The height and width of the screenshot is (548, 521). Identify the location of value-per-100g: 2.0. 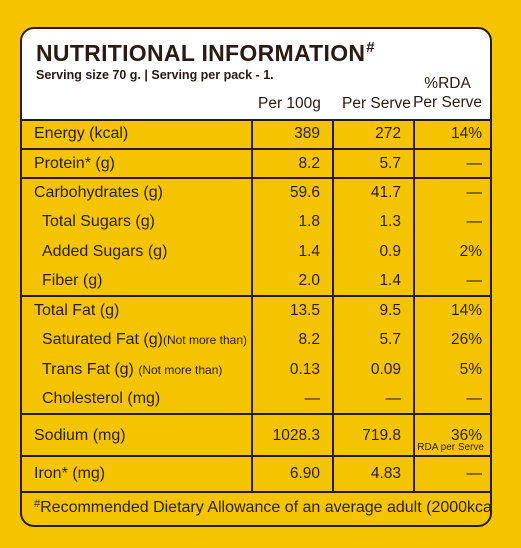
(309, 280).